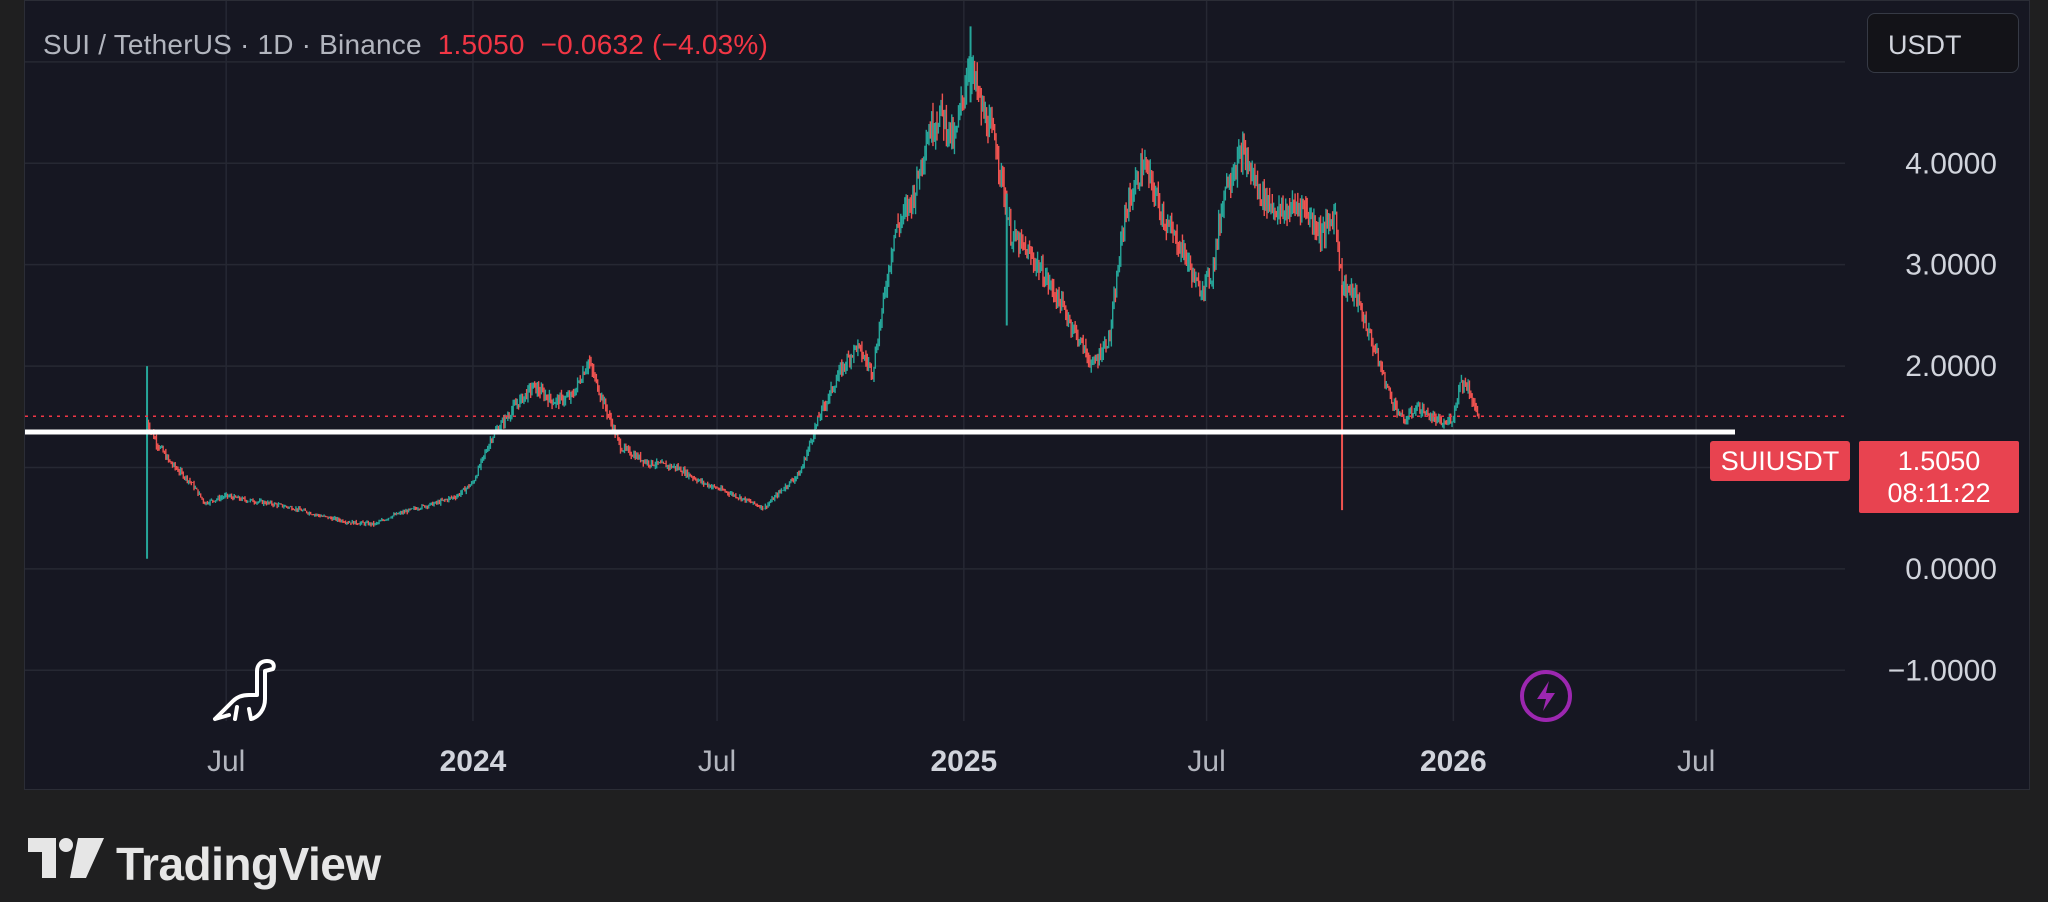  I want to click on tradingview-logo-icon, so click(66, 858).